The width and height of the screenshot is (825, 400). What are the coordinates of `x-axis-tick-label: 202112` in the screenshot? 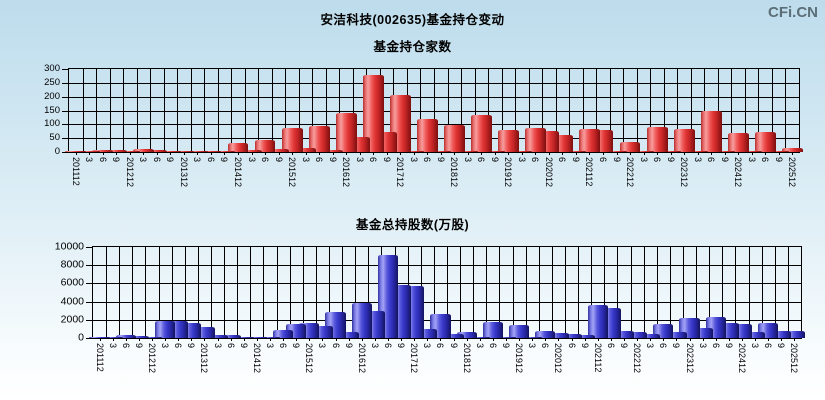 It's located at (589, 172).